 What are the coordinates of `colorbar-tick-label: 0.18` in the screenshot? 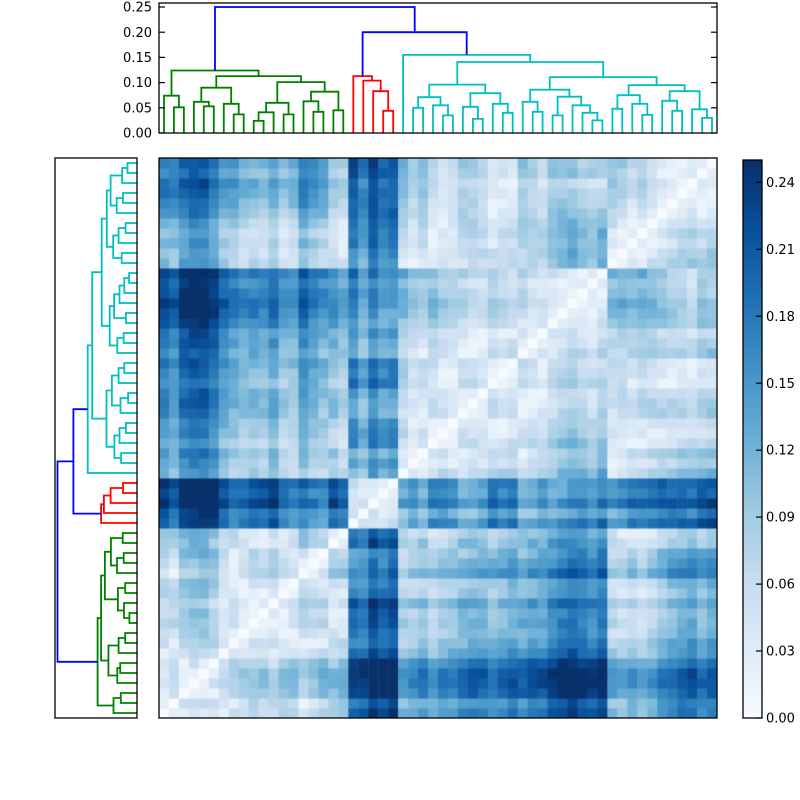 It's located at (780, 317).